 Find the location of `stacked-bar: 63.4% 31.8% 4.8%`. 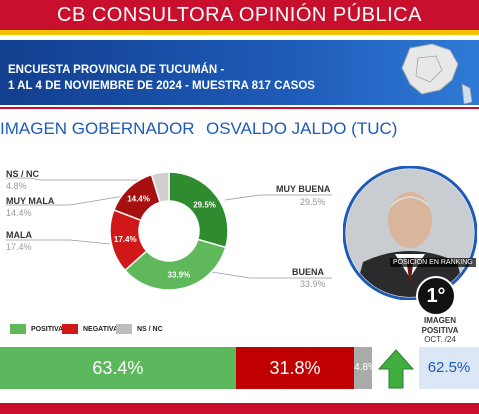

stacked-bar: 63.4% 31.8% 4.8% is located at coordinates (188, 368).